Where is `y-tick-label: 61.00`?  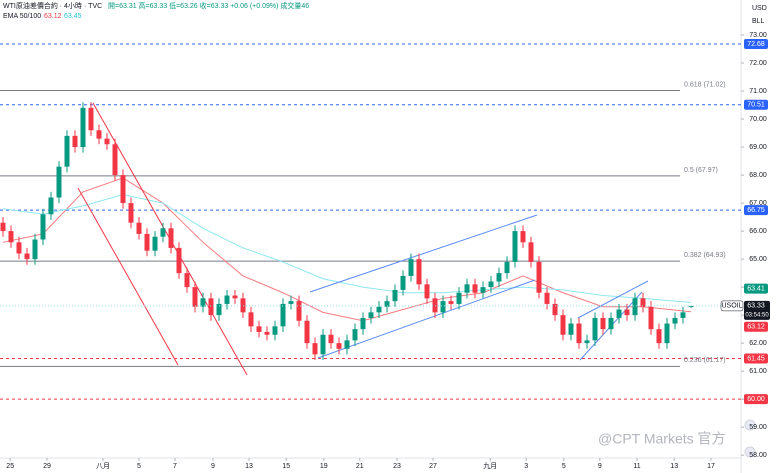
y-tick-label: 61.00 is located at coordinates (758, 371).